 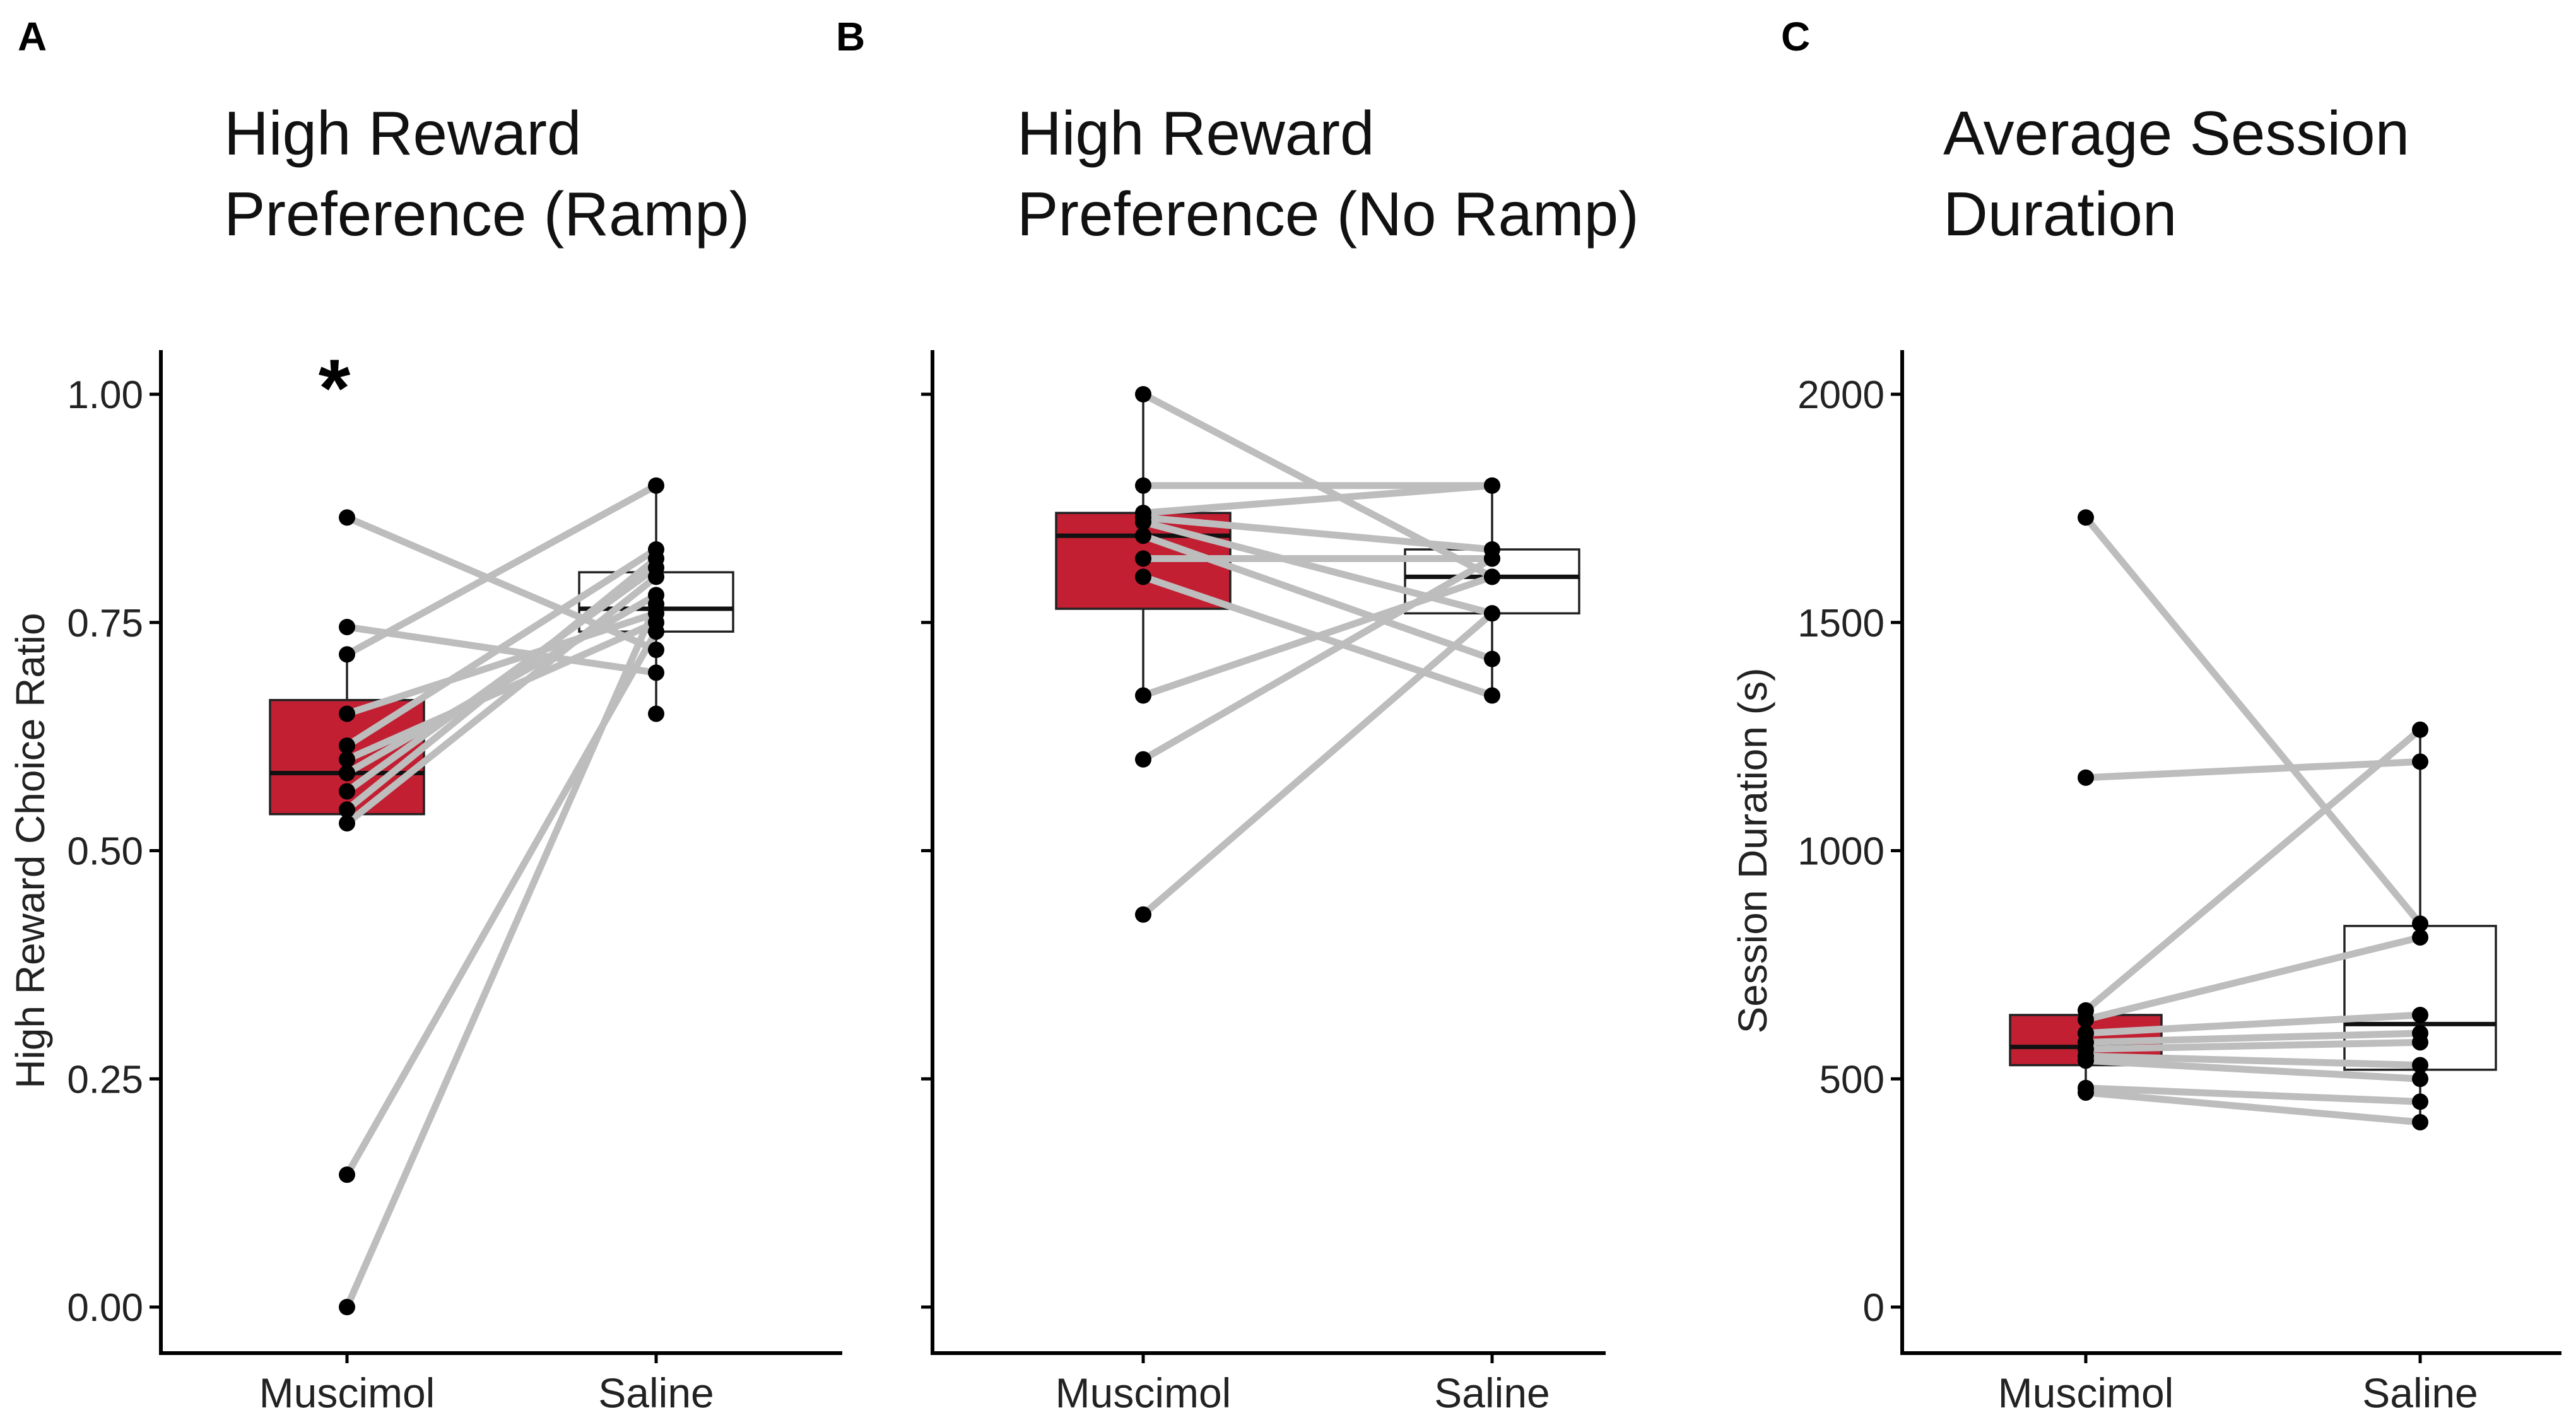 I want to click on panel-title-line: Duration, so click(x=2060, y=214).